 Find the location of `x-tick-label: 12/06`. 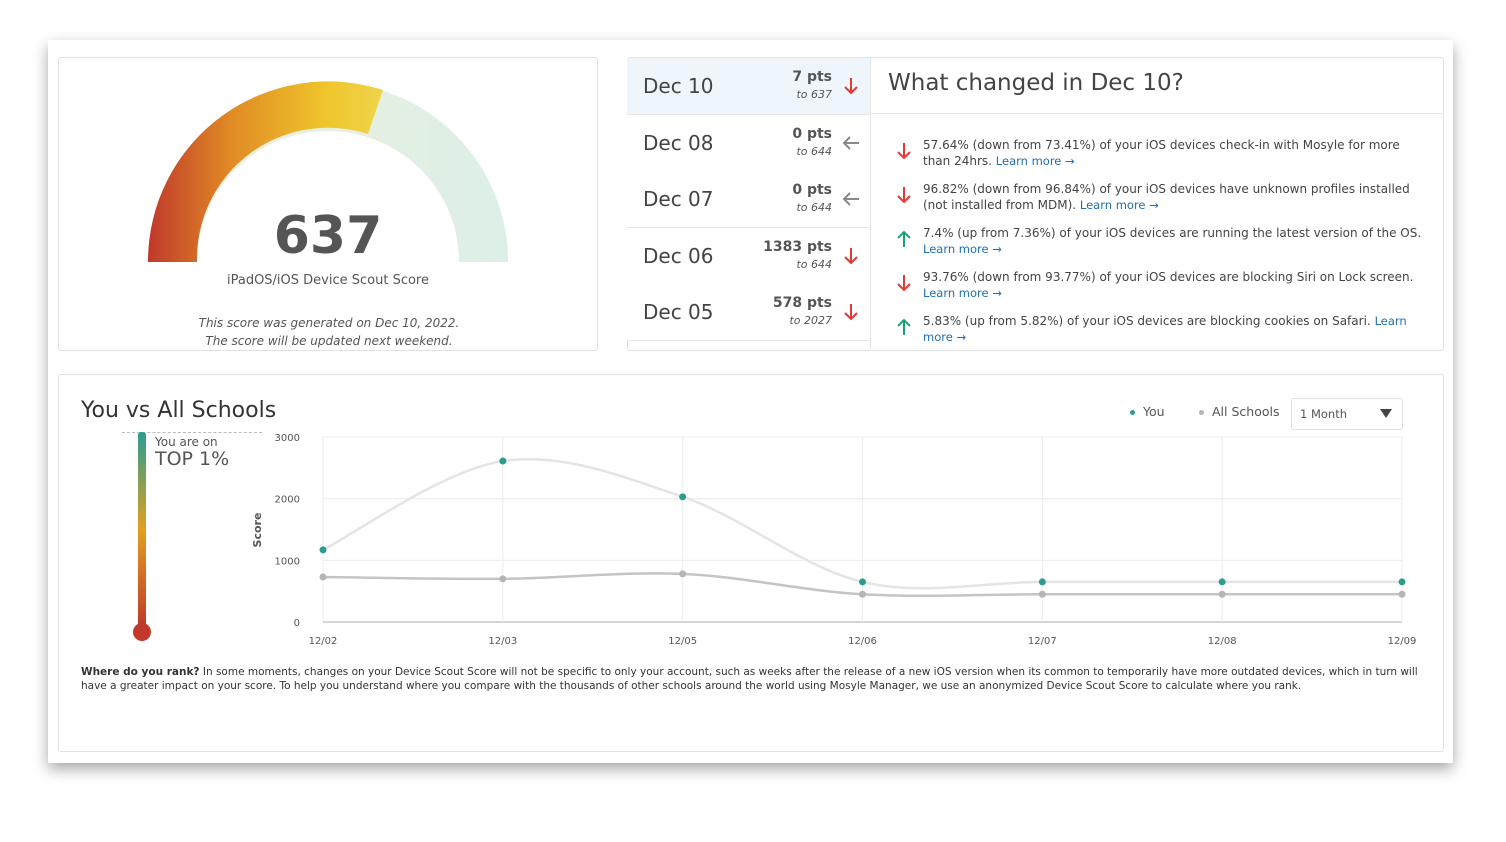

x-tick-label: 12/06 is located at coordinates (862, 641).